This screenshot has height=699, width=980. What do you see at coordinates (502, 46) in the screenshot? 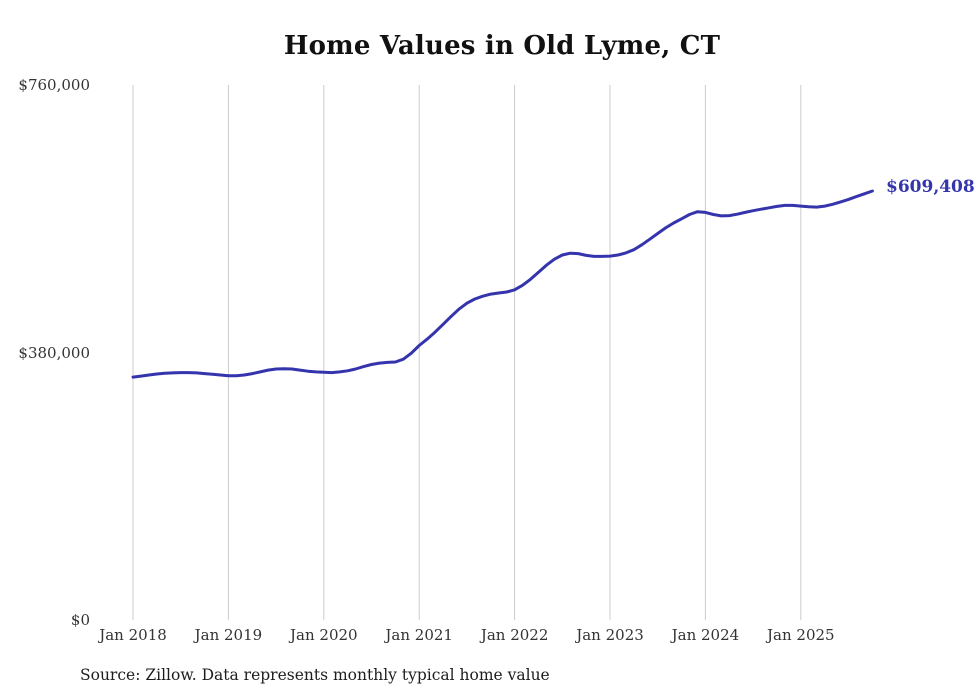
I see `chart-title: Home Values in Old Lyme, CT` at bounding box center [502, 46].